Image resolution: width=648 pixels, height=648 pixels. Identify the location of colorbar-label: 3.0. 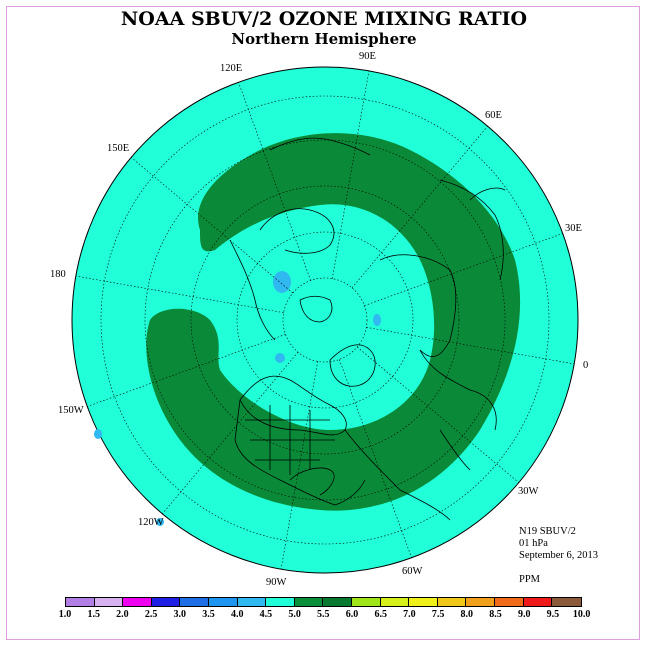
(180, 614).